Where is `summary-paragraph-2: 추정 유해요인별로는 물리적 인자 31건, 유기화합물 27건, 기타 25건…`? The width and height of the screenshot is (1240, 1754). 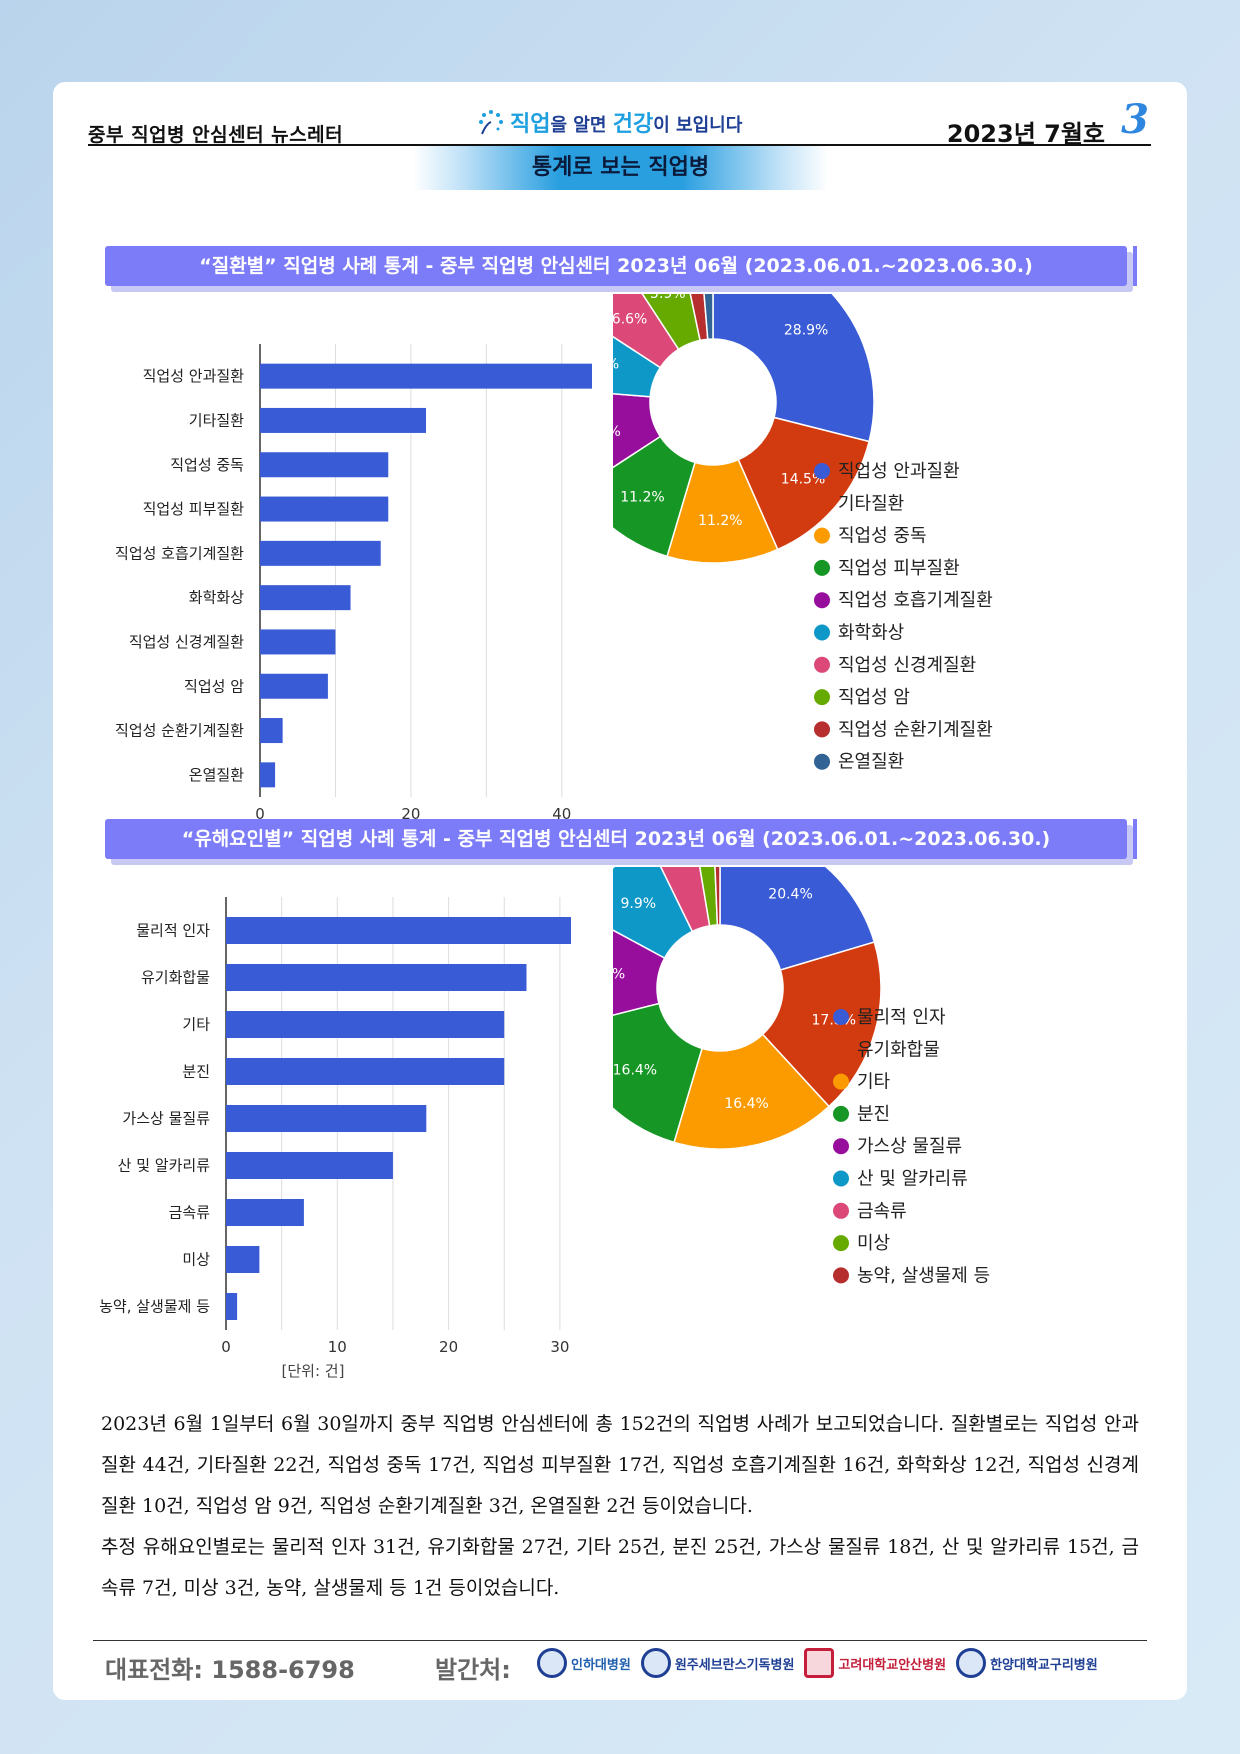
summary-paragraph-2: 추정 유해요인별로는 물리적 인자 31건, 유기화합물 27건, 기타 25건… is located at coordinates (620, 1567).